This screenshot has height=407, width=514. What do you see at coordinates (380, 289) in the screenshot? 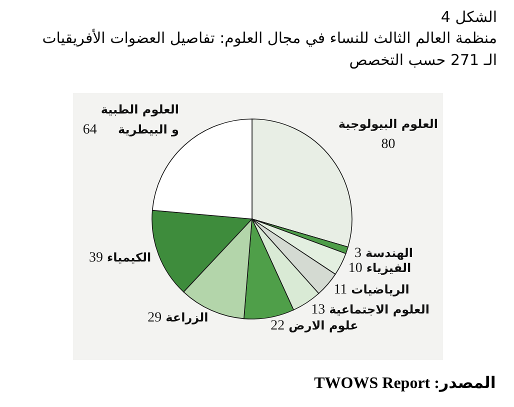
I see `slice-label: الرياضيات` at bounding box center [380, 289].